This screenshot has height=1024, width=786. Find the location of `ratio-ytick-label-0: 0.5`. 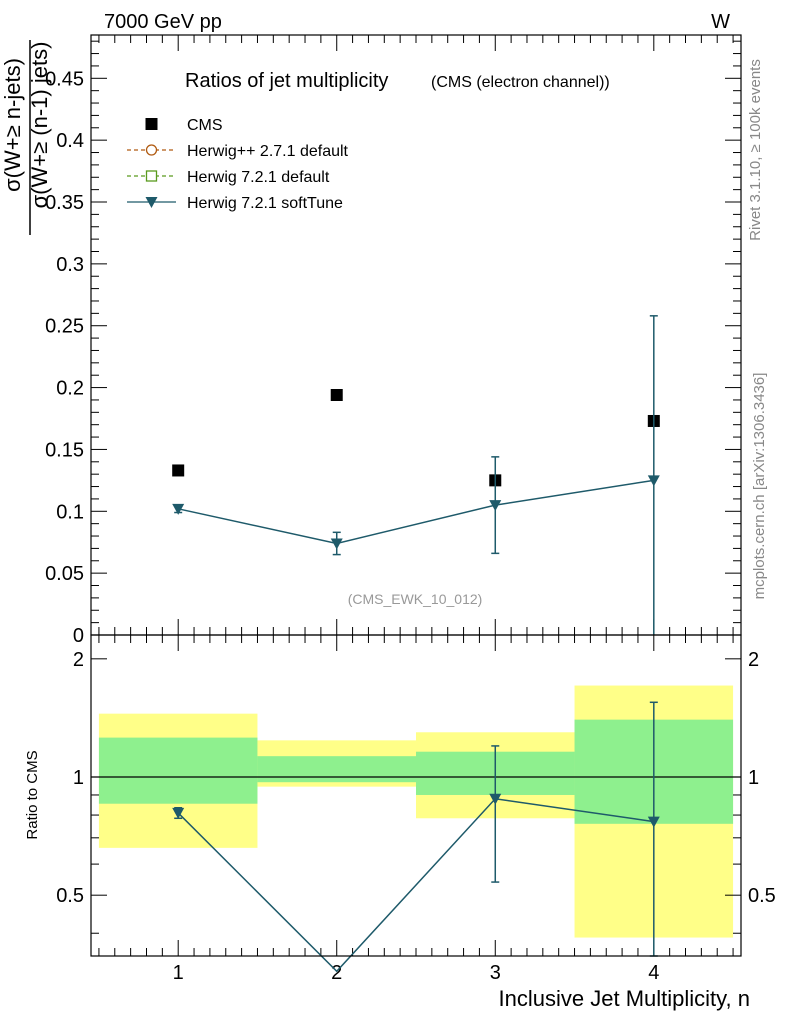

ratio-ytick-label-0: 0.5 is located at coordinates (70, 896).